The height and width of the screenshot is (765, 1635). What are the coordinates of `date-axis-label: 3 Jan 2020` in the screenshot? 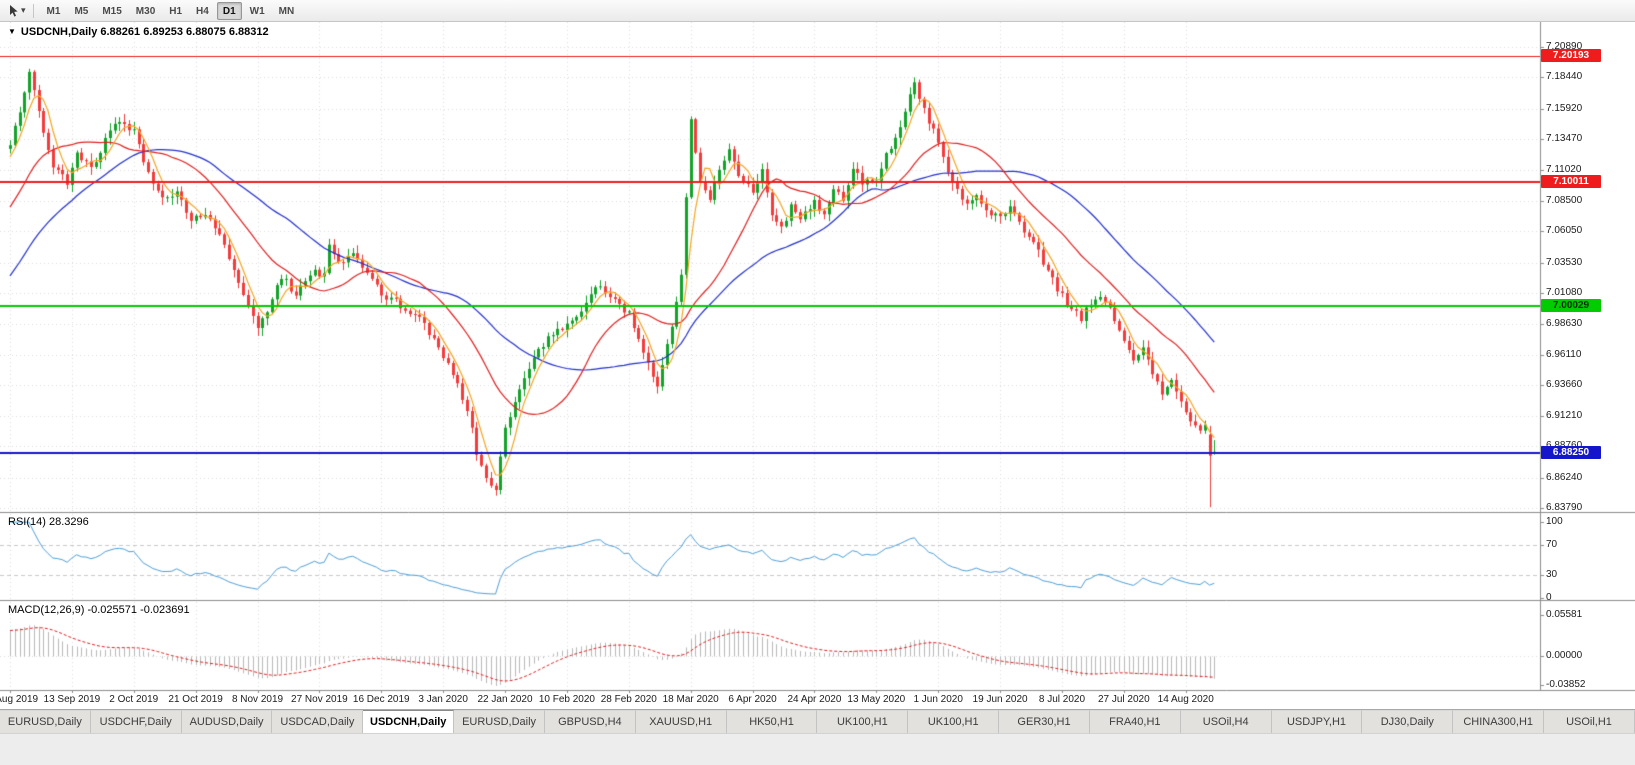 It's located at (443, 699).